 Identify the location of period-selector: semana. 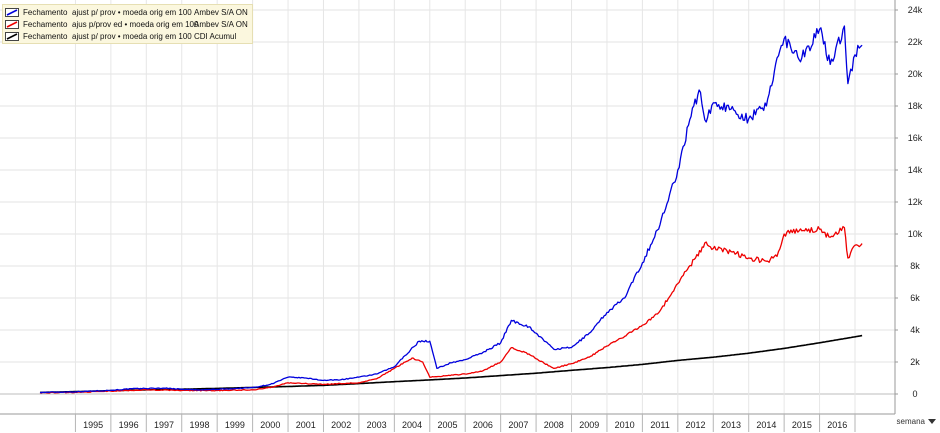
(916, 421).